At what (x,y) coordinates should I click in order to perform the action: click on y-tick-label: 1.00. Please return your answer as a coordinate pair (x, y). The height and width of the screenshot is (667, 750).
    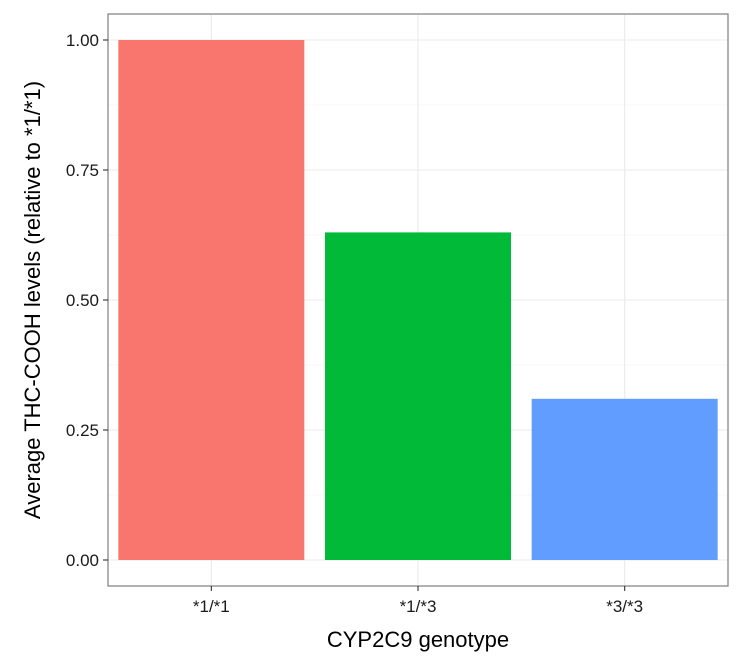
    Looking at the image, I should click on (82, 40).